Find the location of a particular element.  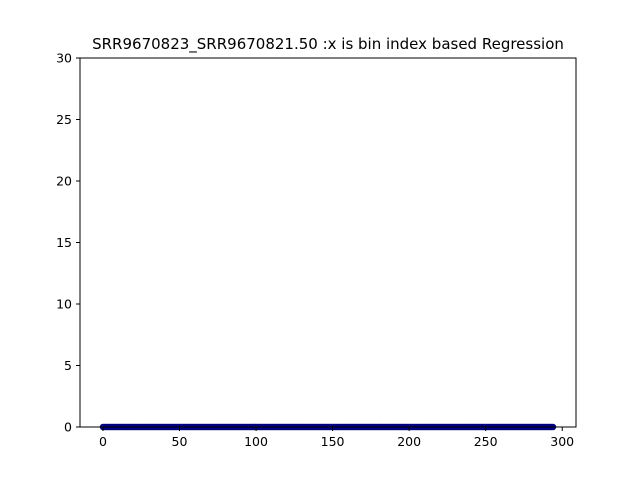

y-tick-label: 30 is located at coordinates (64, 58).